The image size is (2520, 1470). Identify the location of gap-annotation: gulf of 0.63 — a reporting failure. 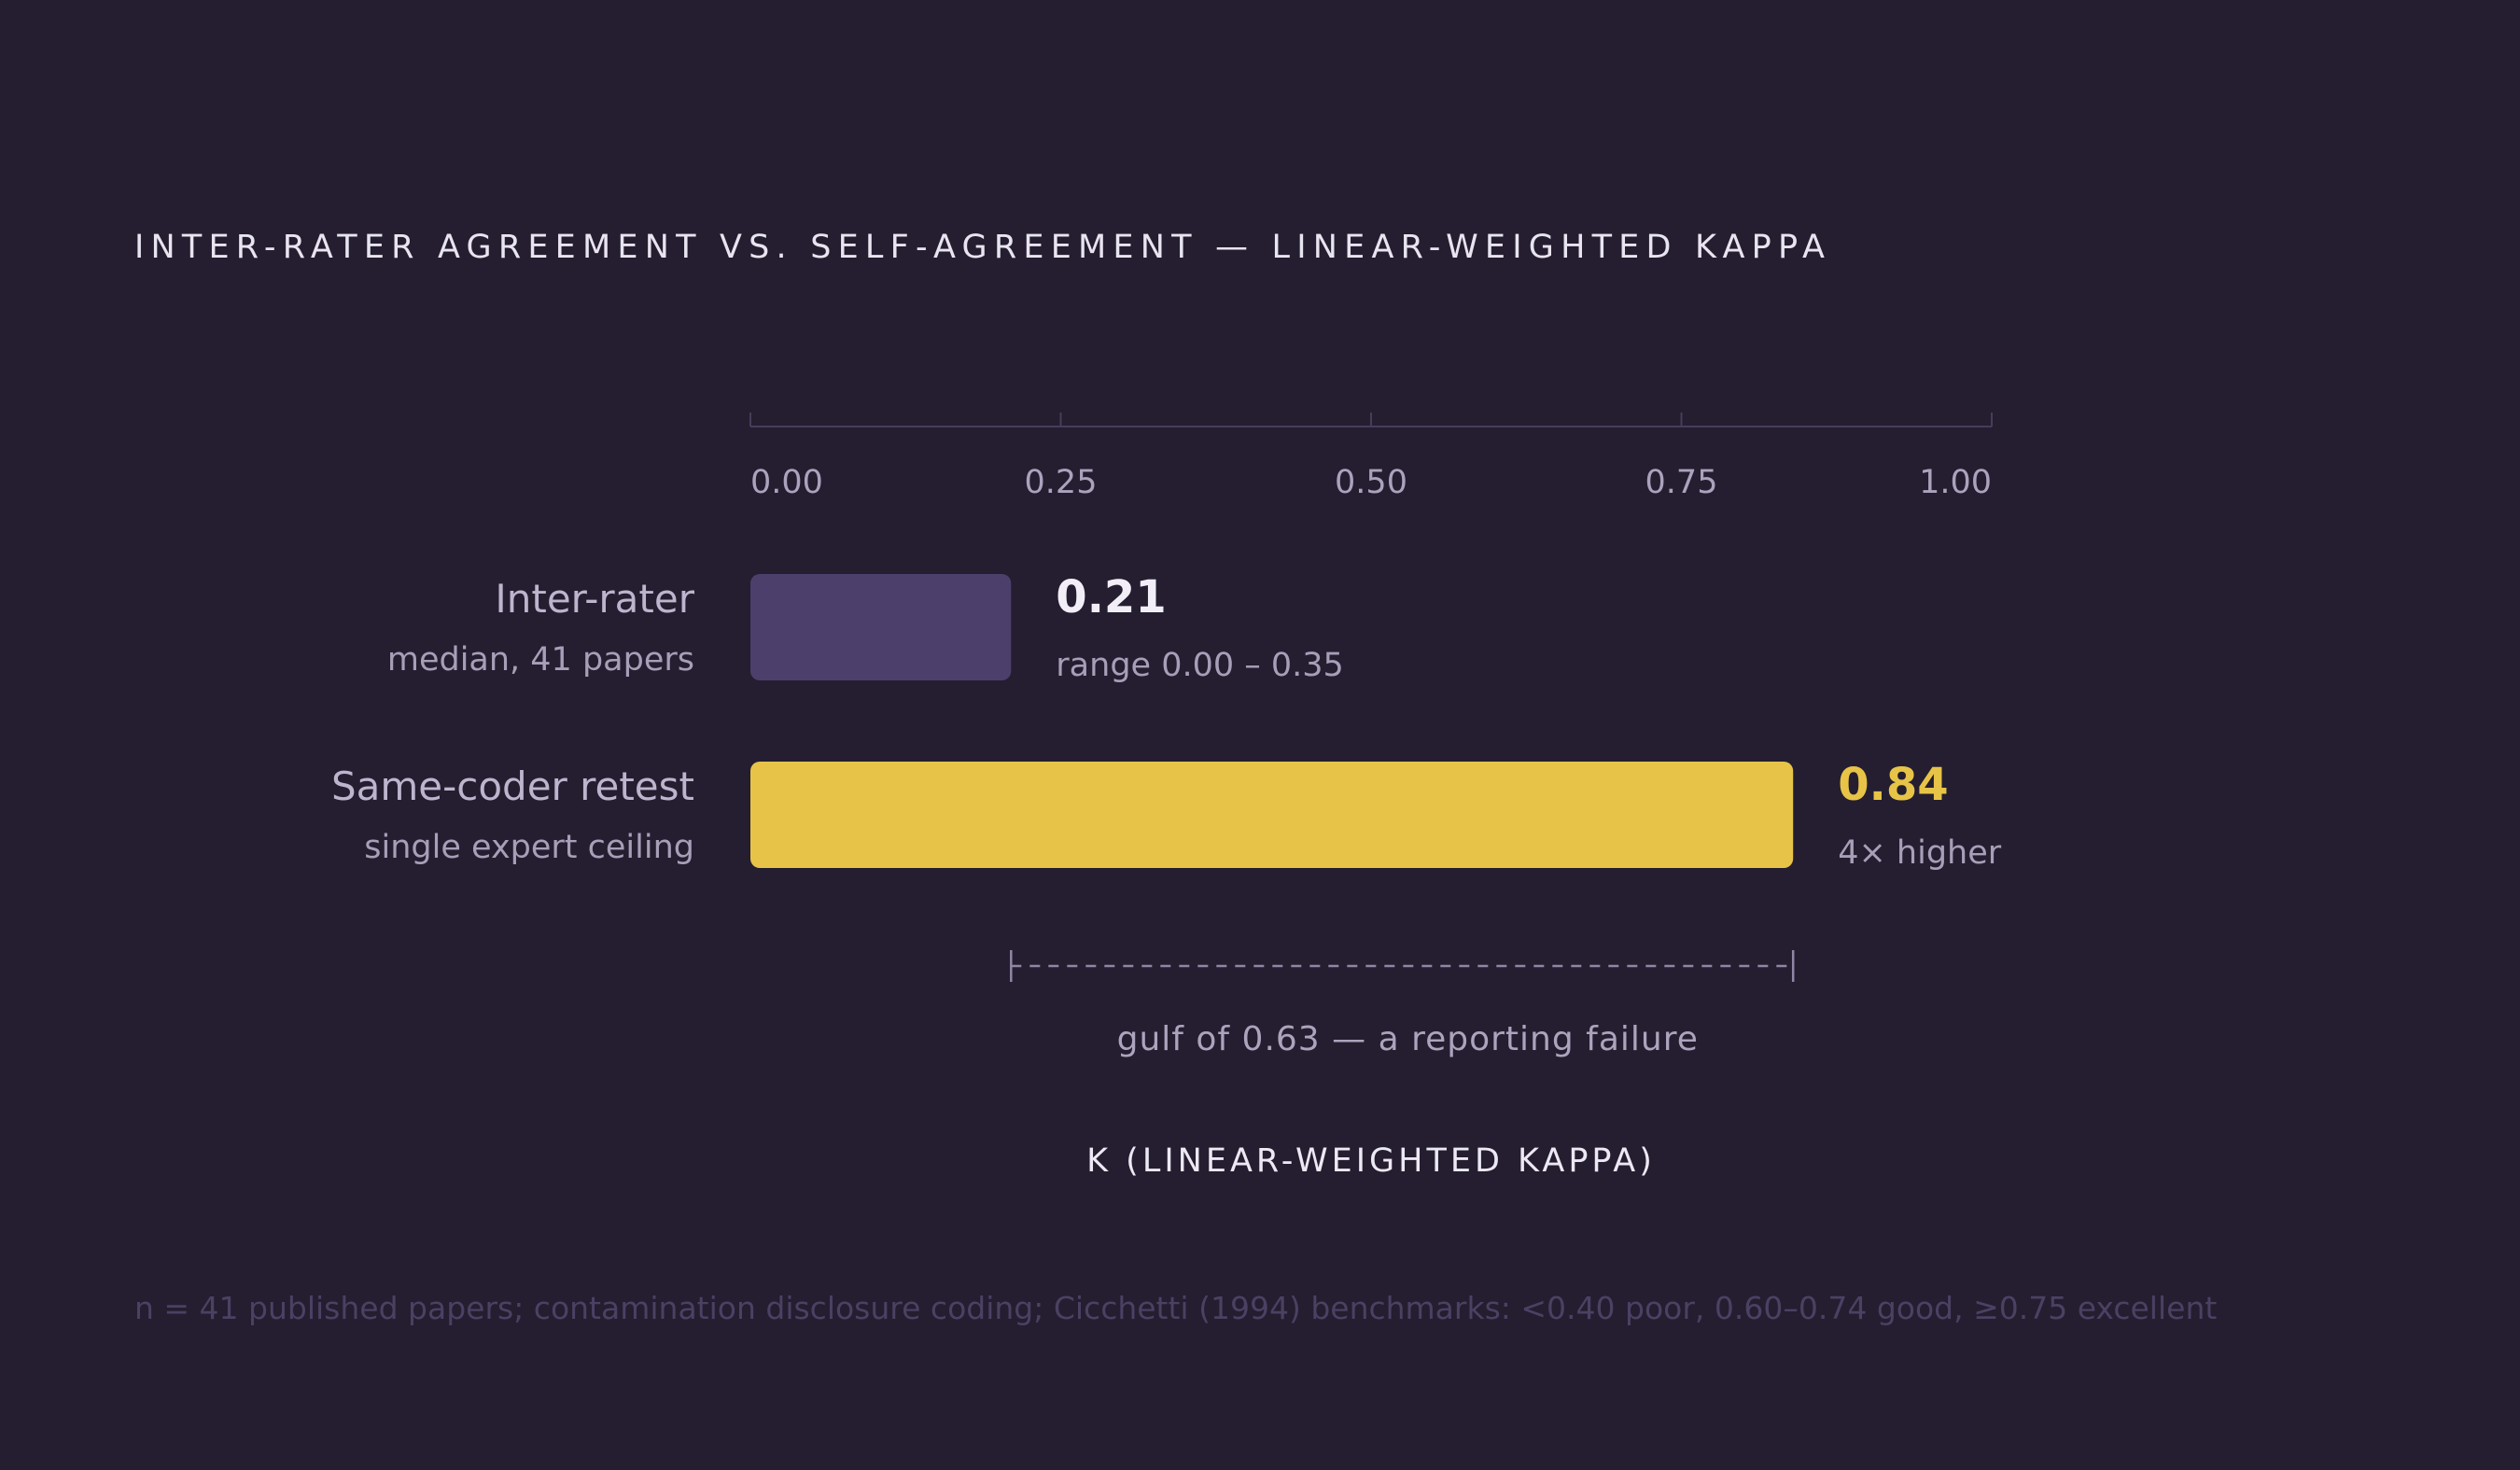
(1402, 1004).